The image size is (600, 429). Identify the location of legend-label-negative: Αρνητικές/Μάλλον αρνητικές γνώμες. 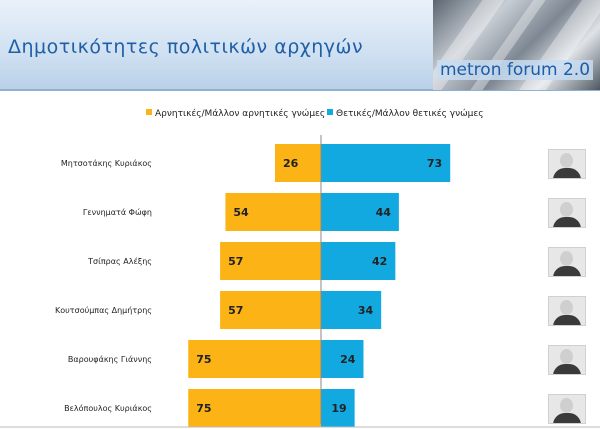
(240, 113).